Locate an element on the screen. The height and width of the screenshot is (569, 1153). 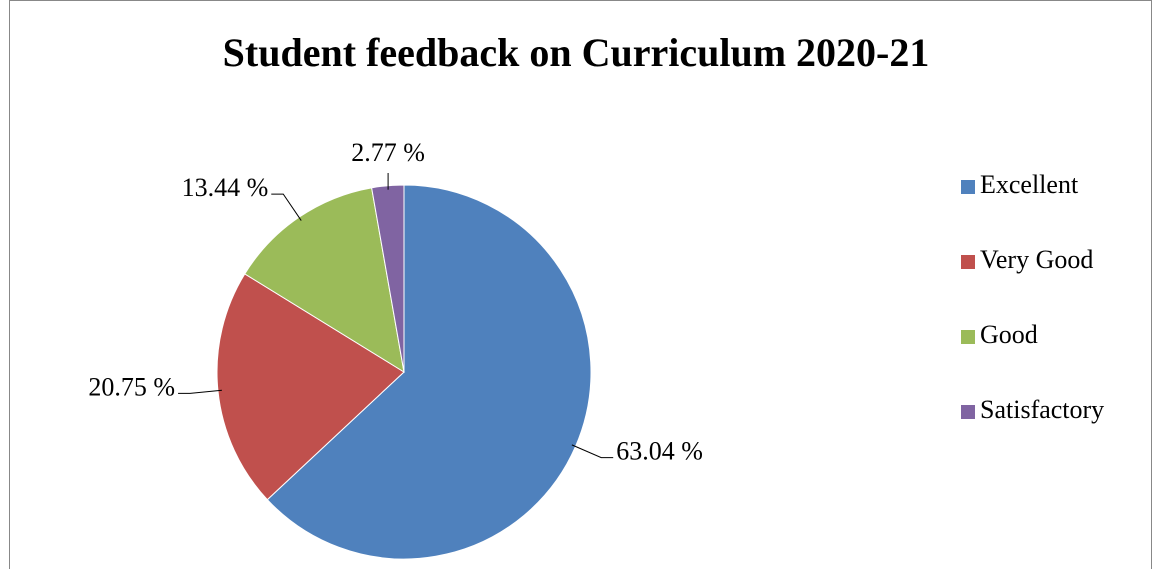
data-label: 20.75 % is located at coordinates (131, 386).